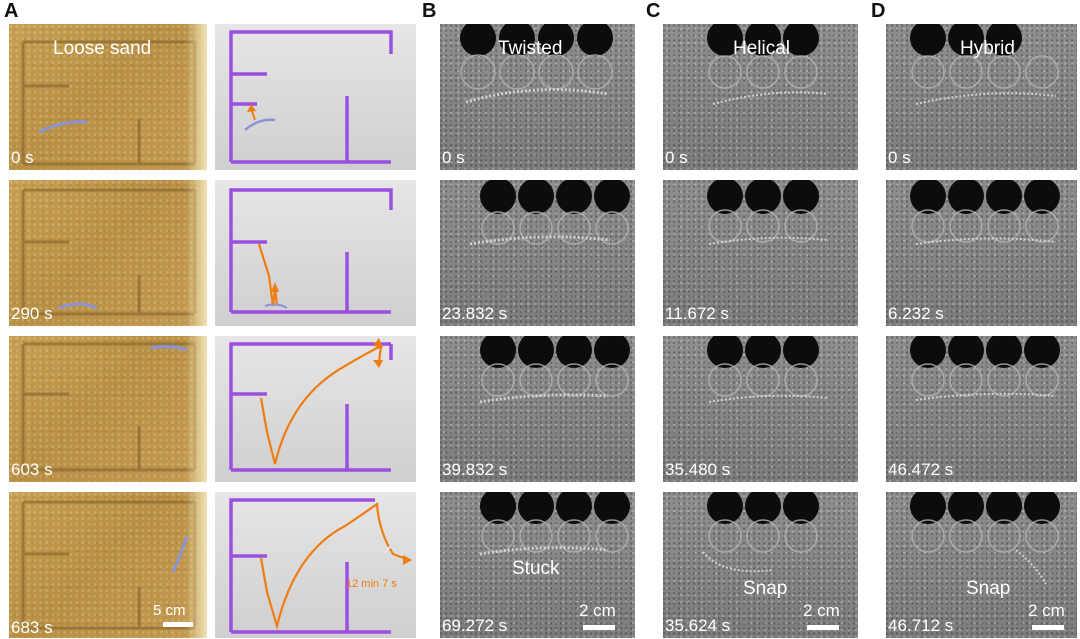 The height and width of the screenshot is (639, 1080). I want to click on outcome-label: Stuck, so click(536, 568).